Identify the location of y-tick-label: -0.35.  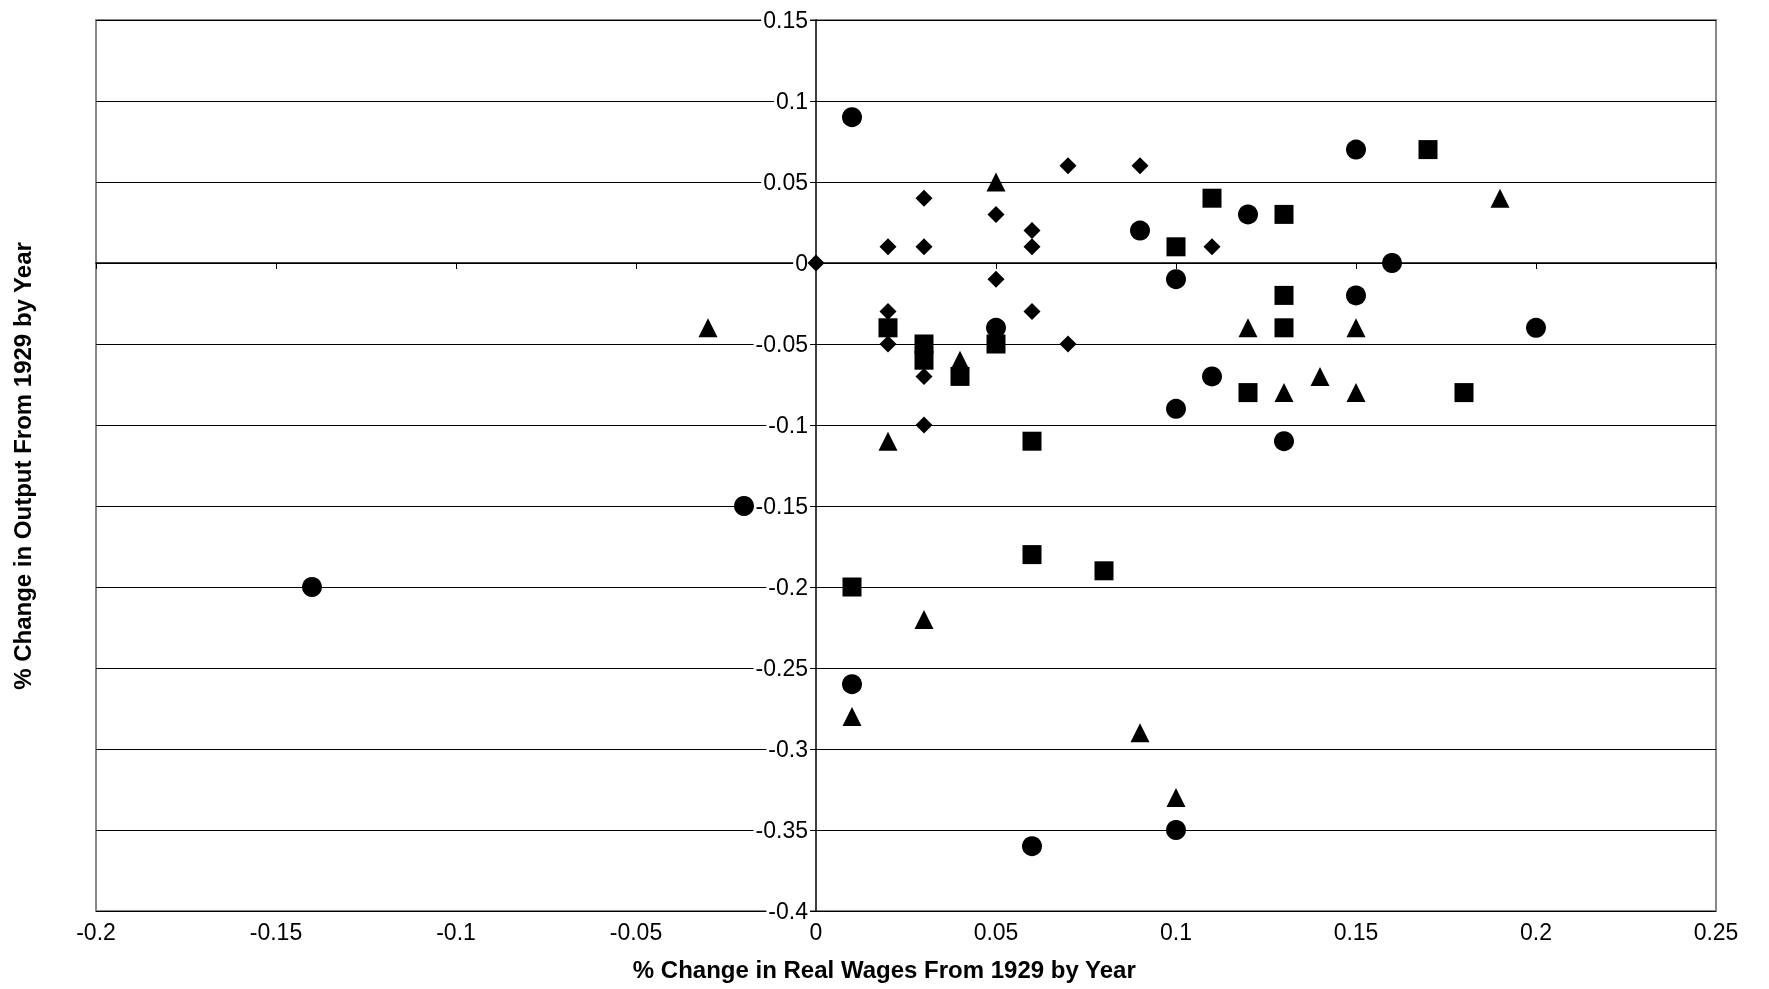
(781, 830).